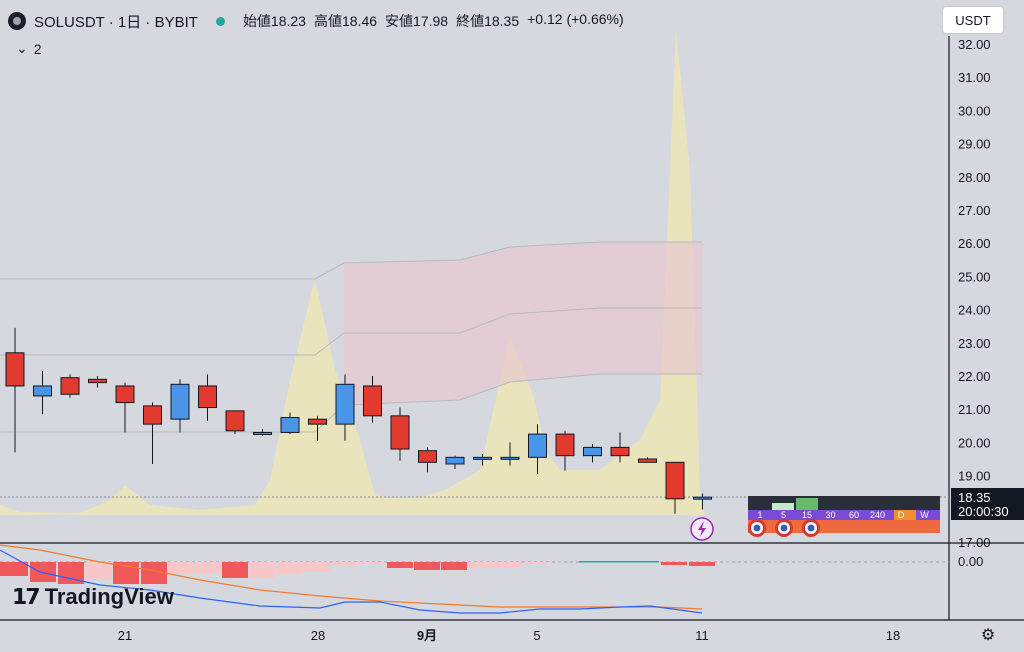 This screenshot has width=1024, height=652. What do you see at coordinates (983, 511) in the screenshot?
I see `countdown-label: 20:00:30` at bounding box center [983, 511].